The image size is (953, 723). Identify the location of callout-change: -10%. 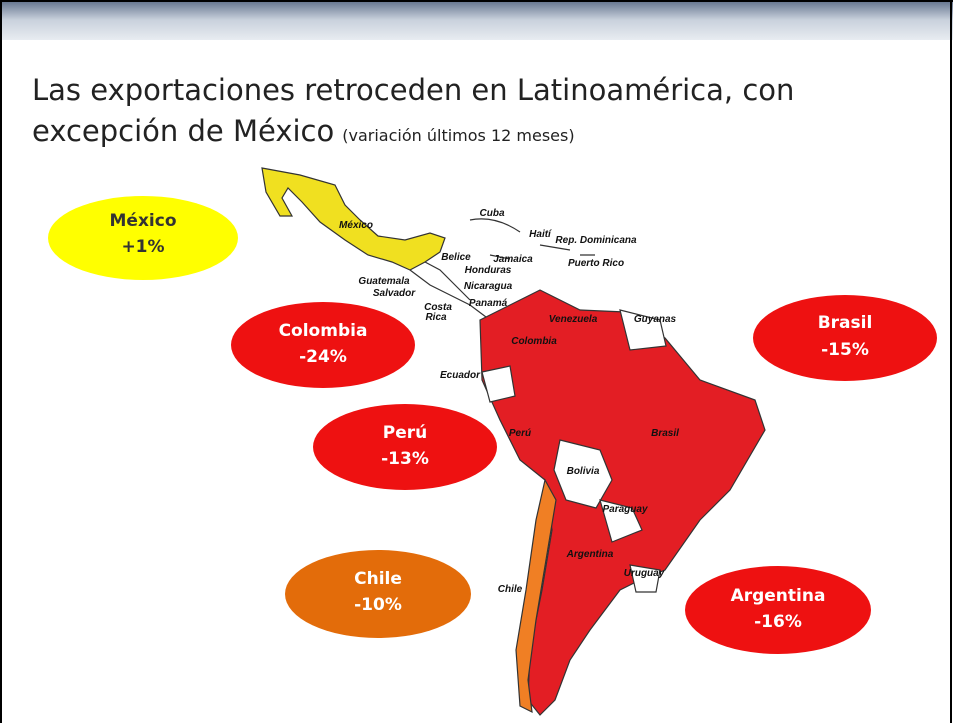
(378, 605).